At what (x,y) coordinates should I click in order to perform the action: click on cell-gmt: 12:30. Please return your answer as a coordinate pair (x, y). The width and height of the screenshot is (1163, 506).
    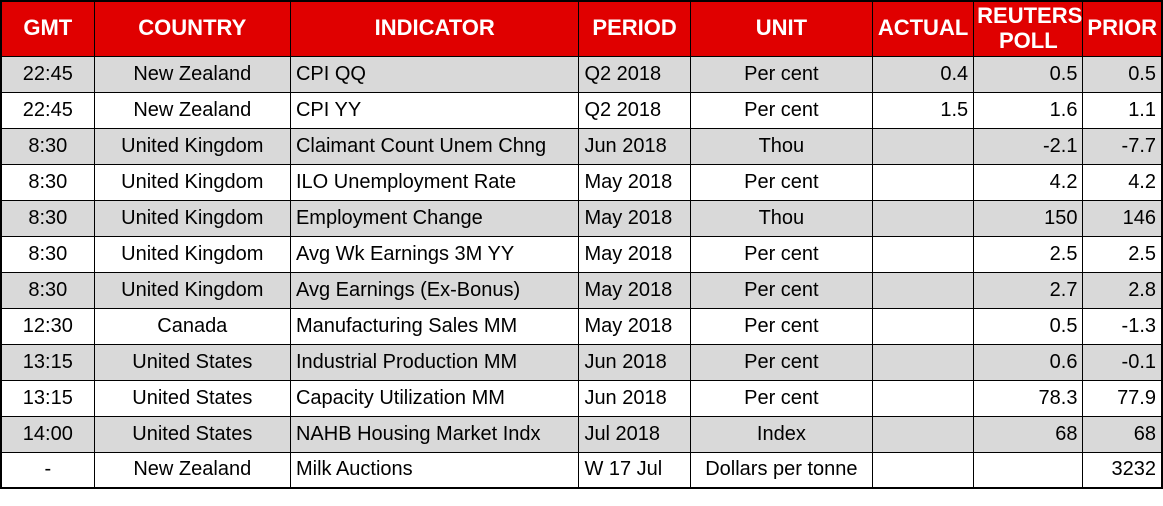
    Looking at the image, I should click on (47, 326).